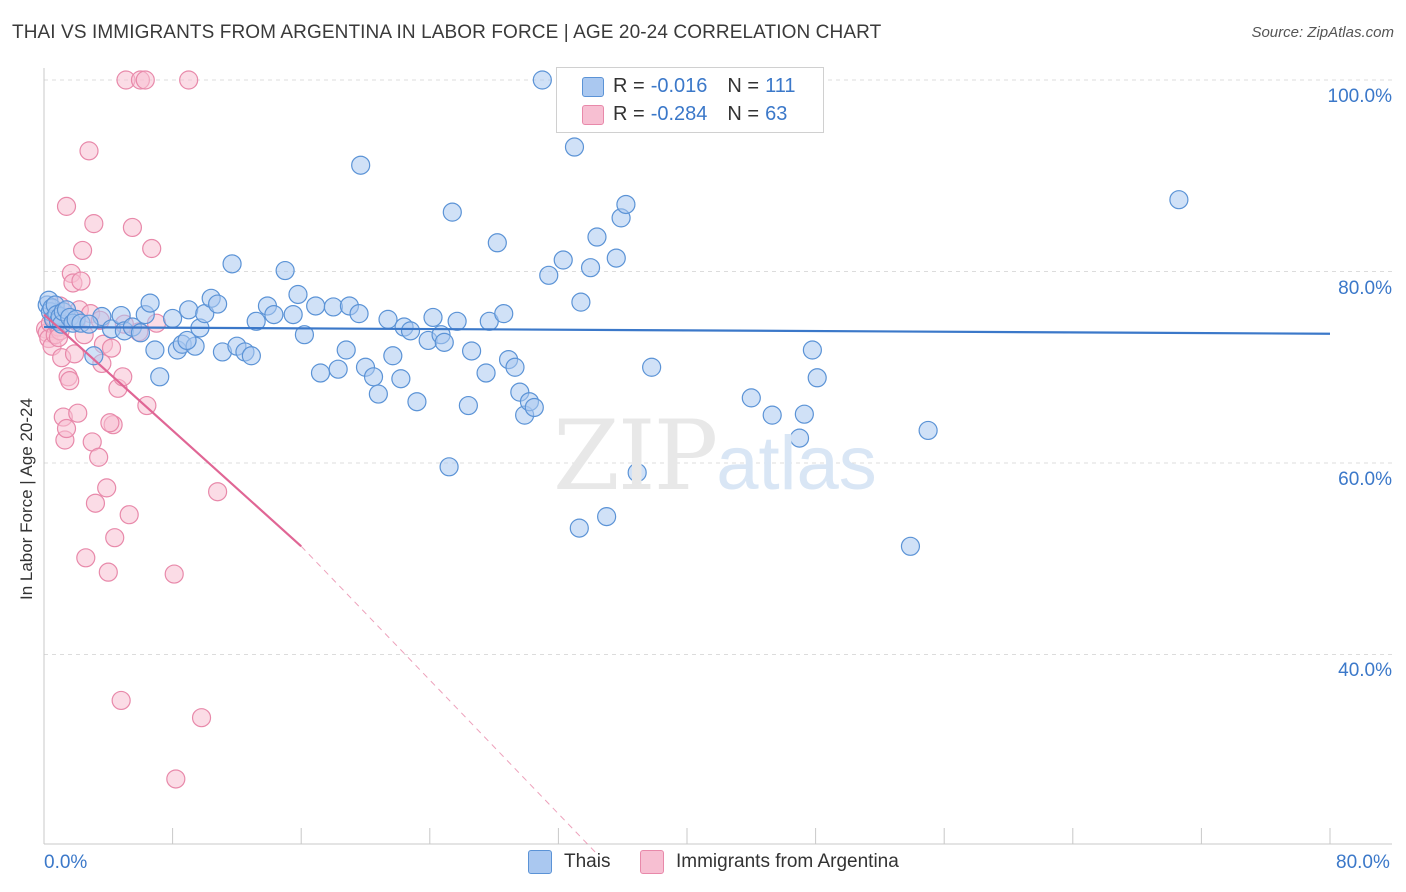 The image size is (1406, 892). I want to click on legend-item-thais: Thais, so click(569, 862).